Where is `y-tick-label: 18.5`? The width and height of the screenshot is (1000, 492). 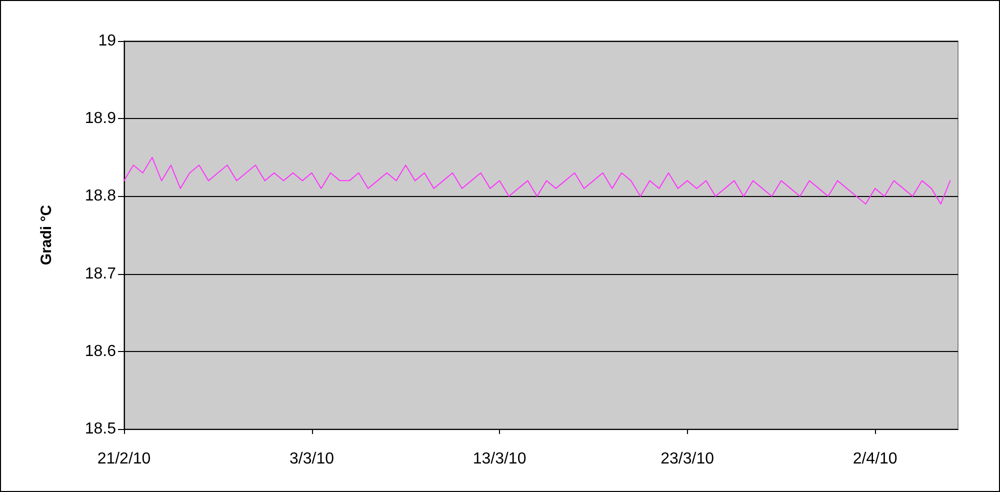
y-tick-label: 18.5 is located at coordinates (100, 429).